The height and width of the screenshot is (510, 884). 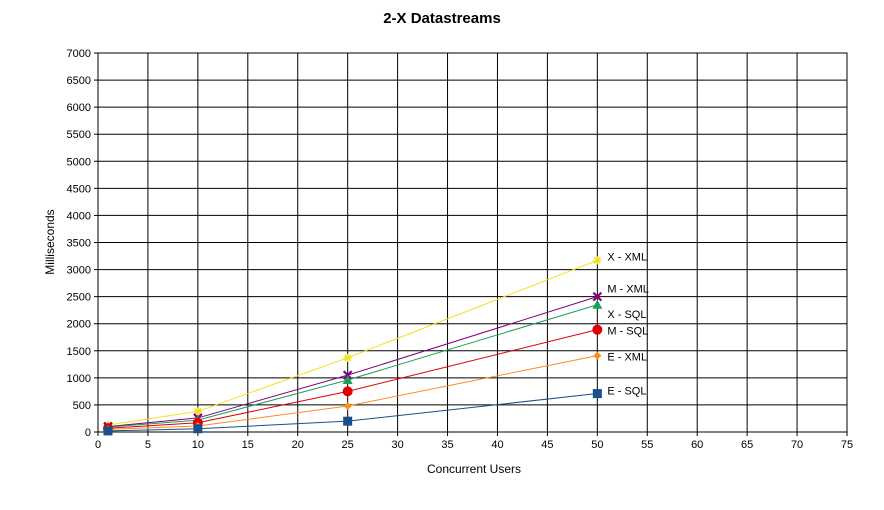 I want to click on y-tick-label: 0, so click(x=88, y=433).